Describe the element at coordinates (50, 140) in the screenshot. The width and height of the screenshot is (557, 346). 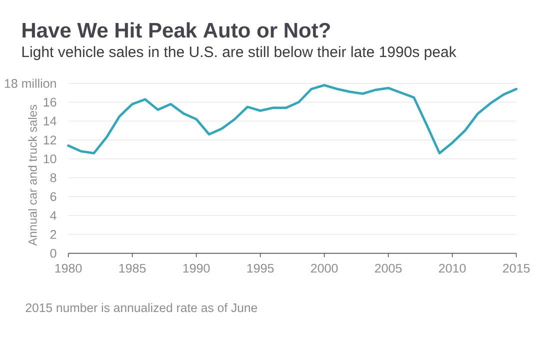
I see `y-tick-label: 12` at that location.